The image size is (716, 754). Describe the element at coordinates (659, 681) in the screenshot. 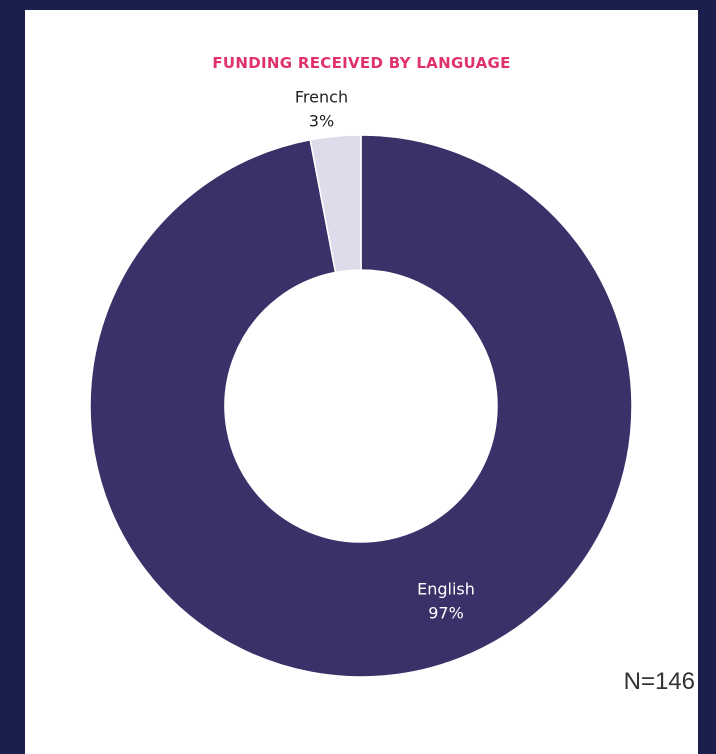

I see `sample-size-label: N=146` at that location.